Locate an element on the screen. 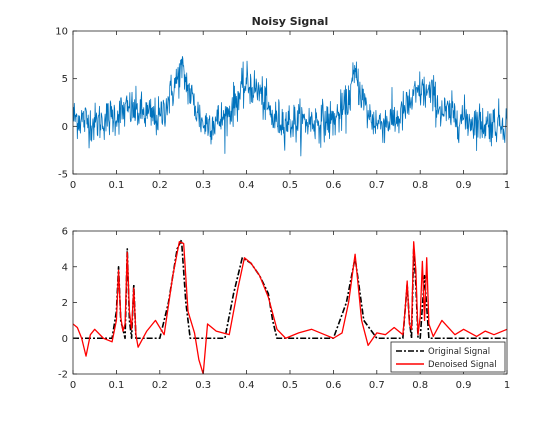 This screenshot has width=560, height=424. legend-label: Original Signal is located at coordinates (459, 352).